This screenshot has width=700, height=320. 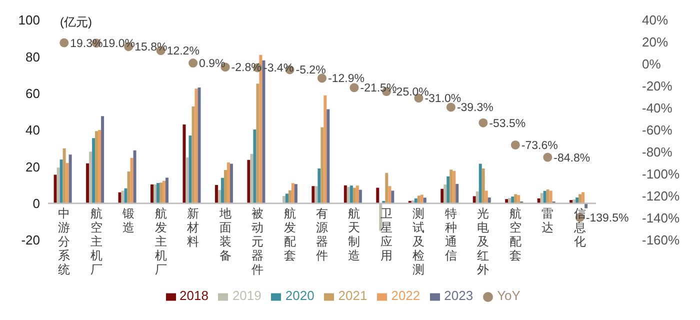 What do you see at coordinates (346, 79) in the screenshot?
I see `data-label: -12.9%` at bounding box center [346, 79].